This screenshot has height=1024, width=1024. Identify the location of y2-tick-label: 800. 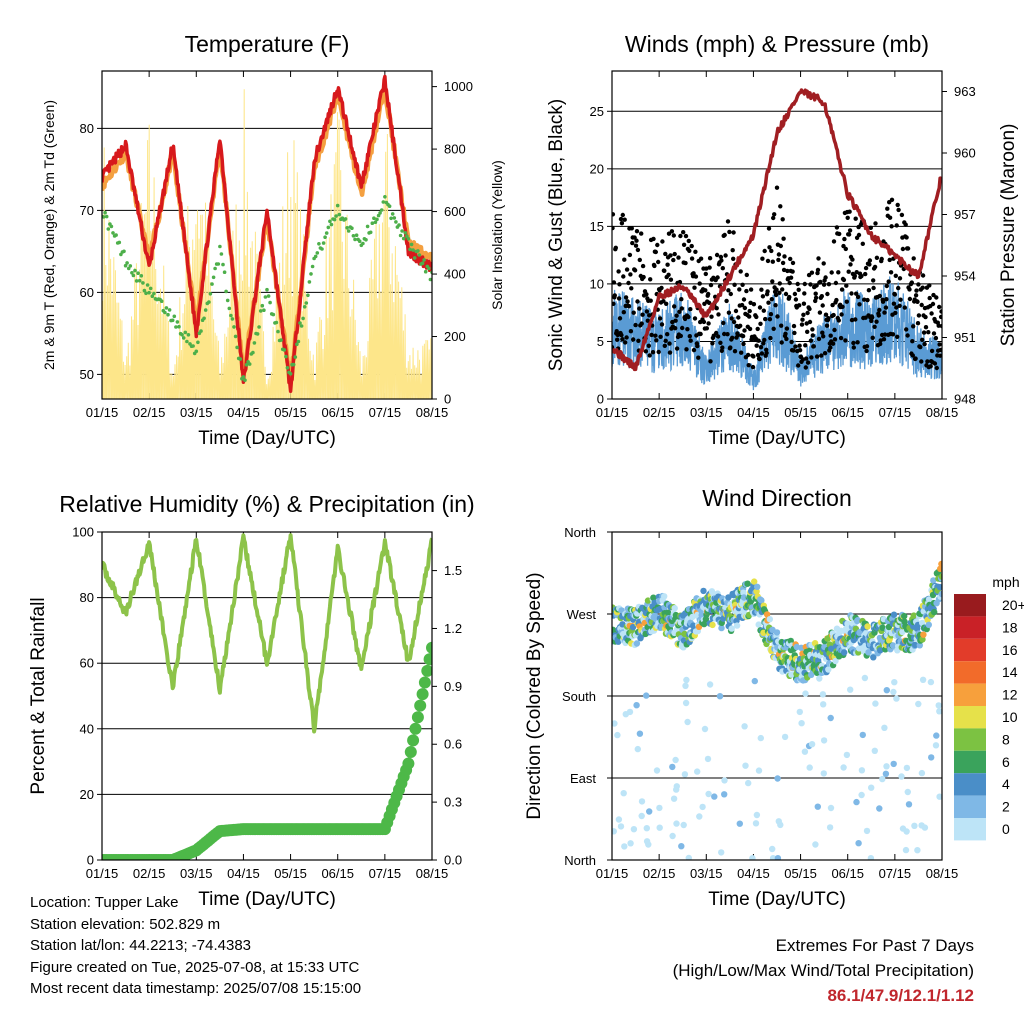
(455, 149).